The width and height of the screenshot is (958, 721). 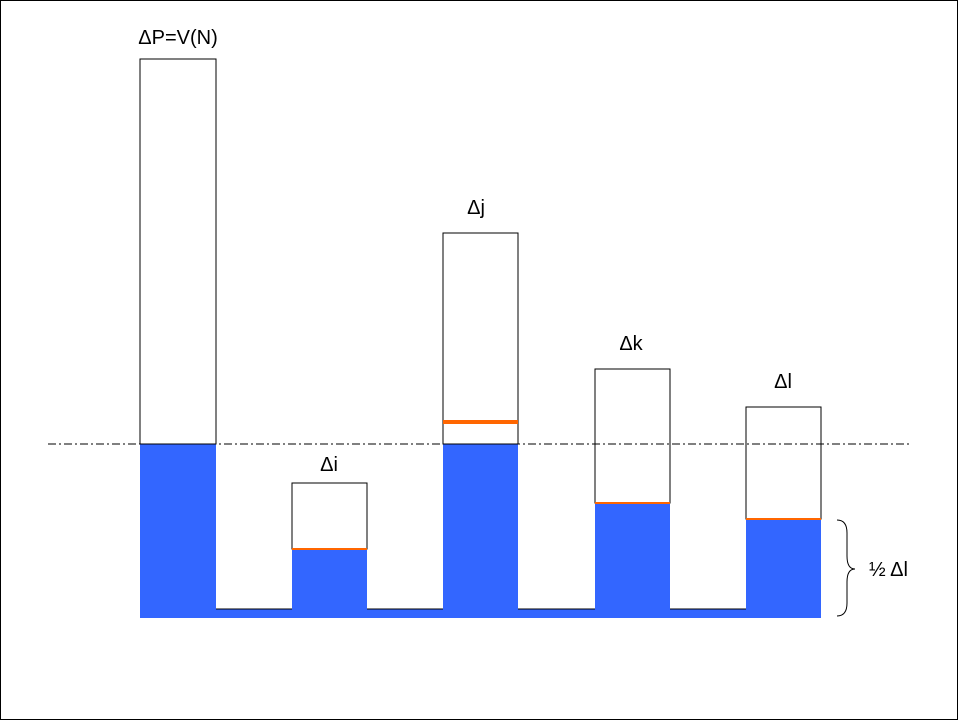 What do you see at coordinates (632, 436) in the screenshot?
I see `column-k-outline` at bounding box center [632, 436].